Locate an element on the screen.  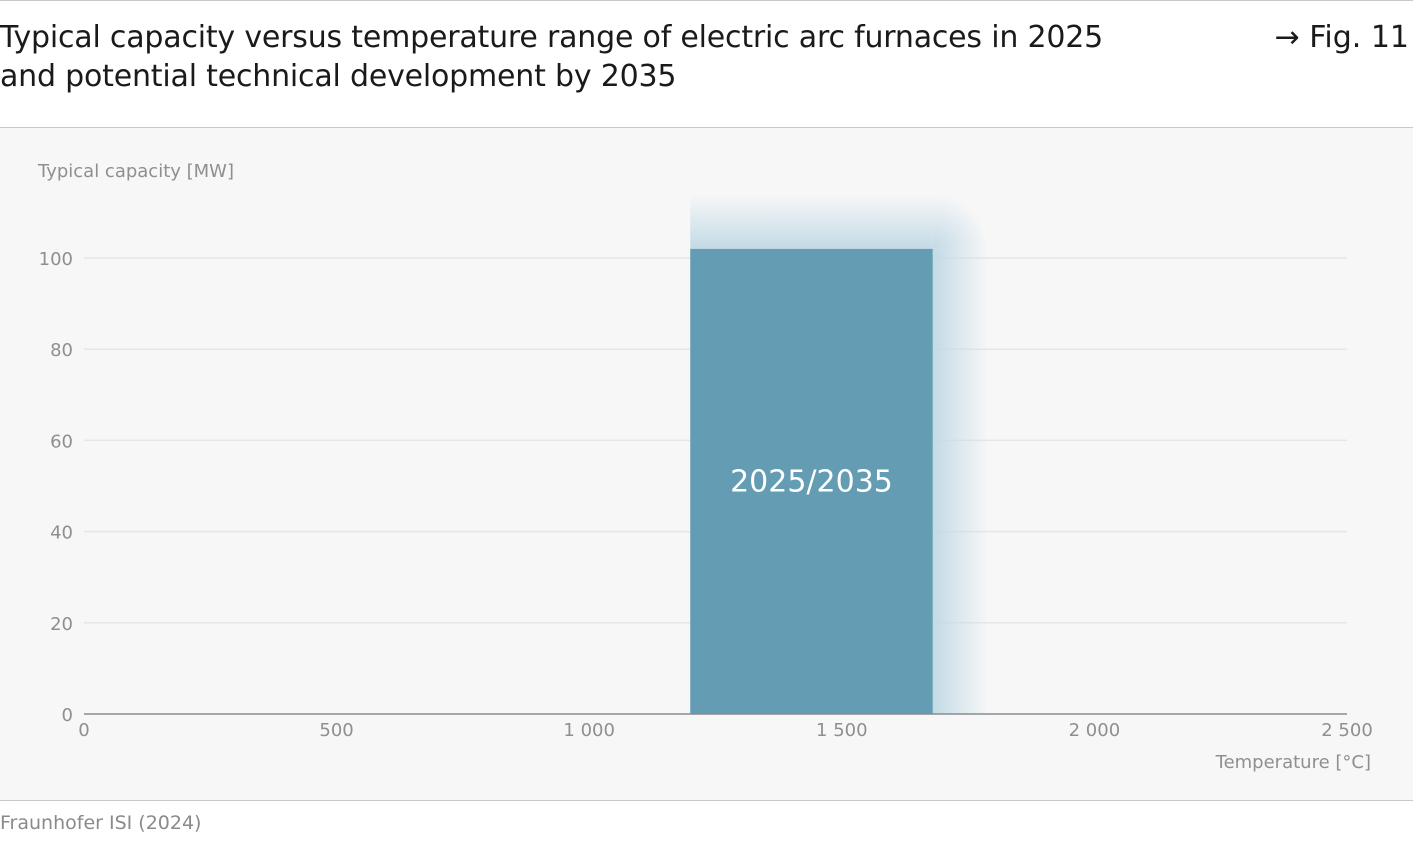
x-axis-title: Temperature [°C] is located at coordinates (1293, 762).